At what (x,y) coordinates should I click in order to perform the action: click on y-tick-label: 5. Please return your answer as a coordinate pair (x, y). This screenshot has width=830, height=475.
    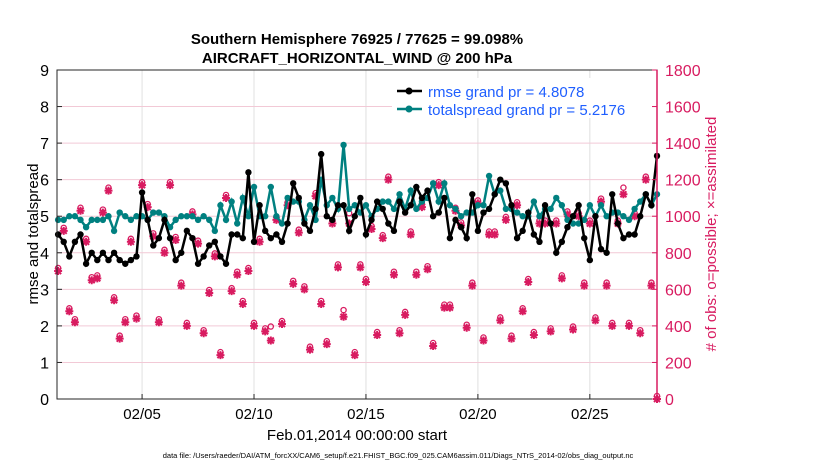
    Looking at the image, I should click on (44, 217).